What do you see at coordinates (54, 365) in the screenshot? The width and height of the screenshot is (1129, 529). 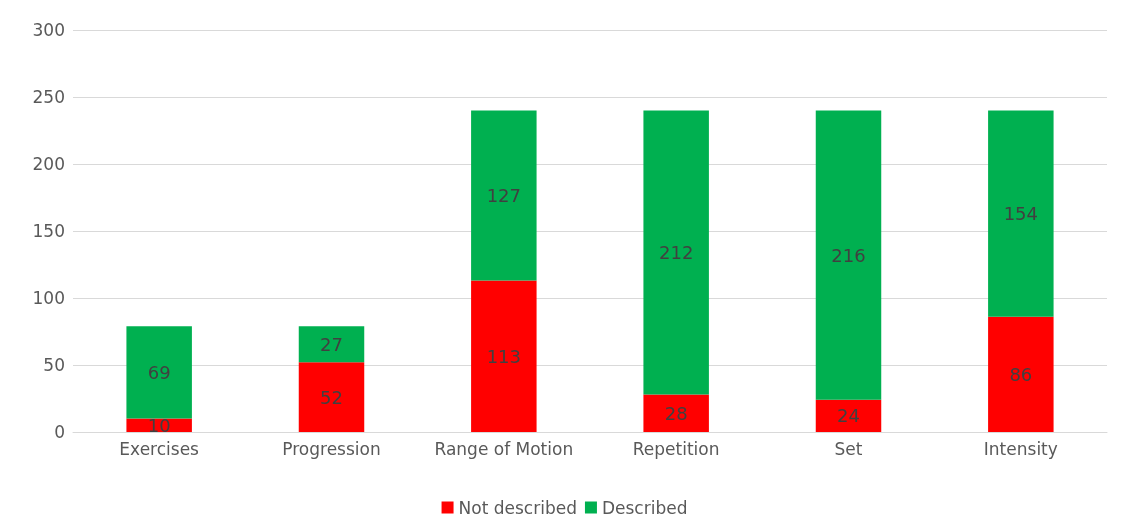 I see `y-tick-label: 50` at bounding box center [54, 365].